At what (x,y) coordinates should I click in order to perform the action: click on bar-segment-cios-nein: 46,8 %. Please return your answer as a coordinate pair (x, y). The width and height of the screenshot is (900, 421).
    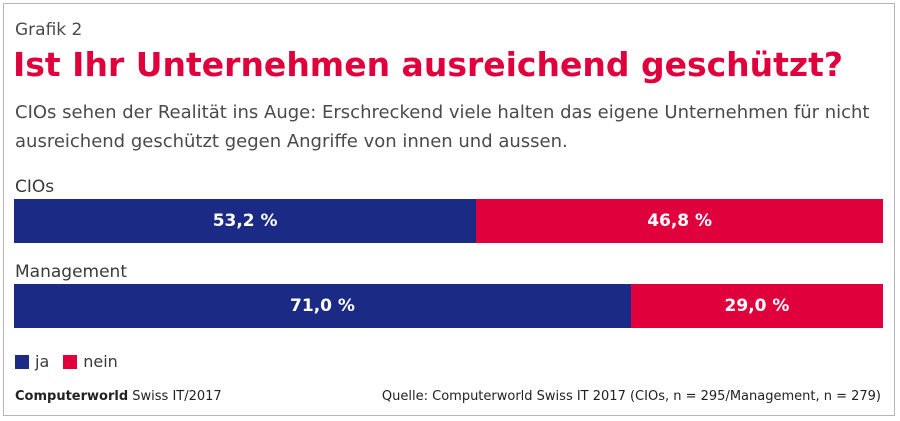
    Looking at the image, I should click on (679, 221).